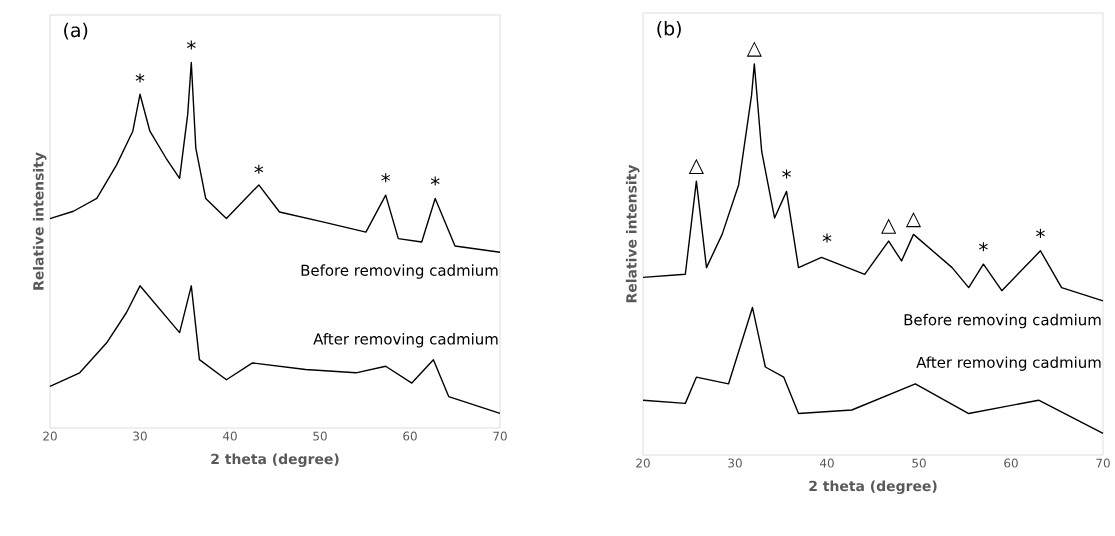  Describe the element at coordinates (76, 31) in the screenshot. I see `text: (a)` at that location.